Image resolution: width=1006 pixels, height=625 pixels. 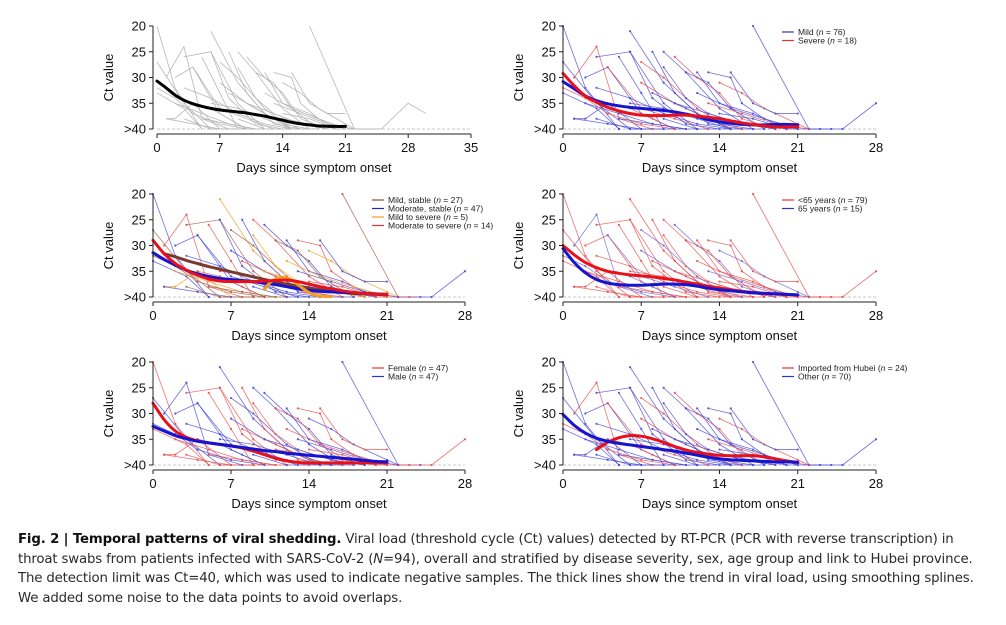 What do you see at coordinates (562, 315) in the screenshot?
I see `x-tick-label: 0` at bounding box center [562, 315].